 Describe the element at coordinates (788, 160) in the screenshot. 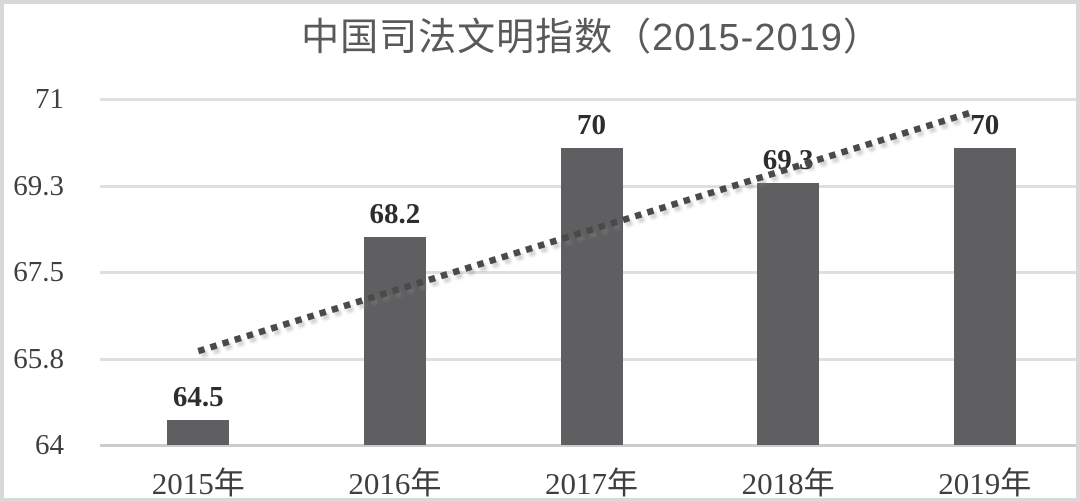

I see `bar-value-label: 69.3` at that location.